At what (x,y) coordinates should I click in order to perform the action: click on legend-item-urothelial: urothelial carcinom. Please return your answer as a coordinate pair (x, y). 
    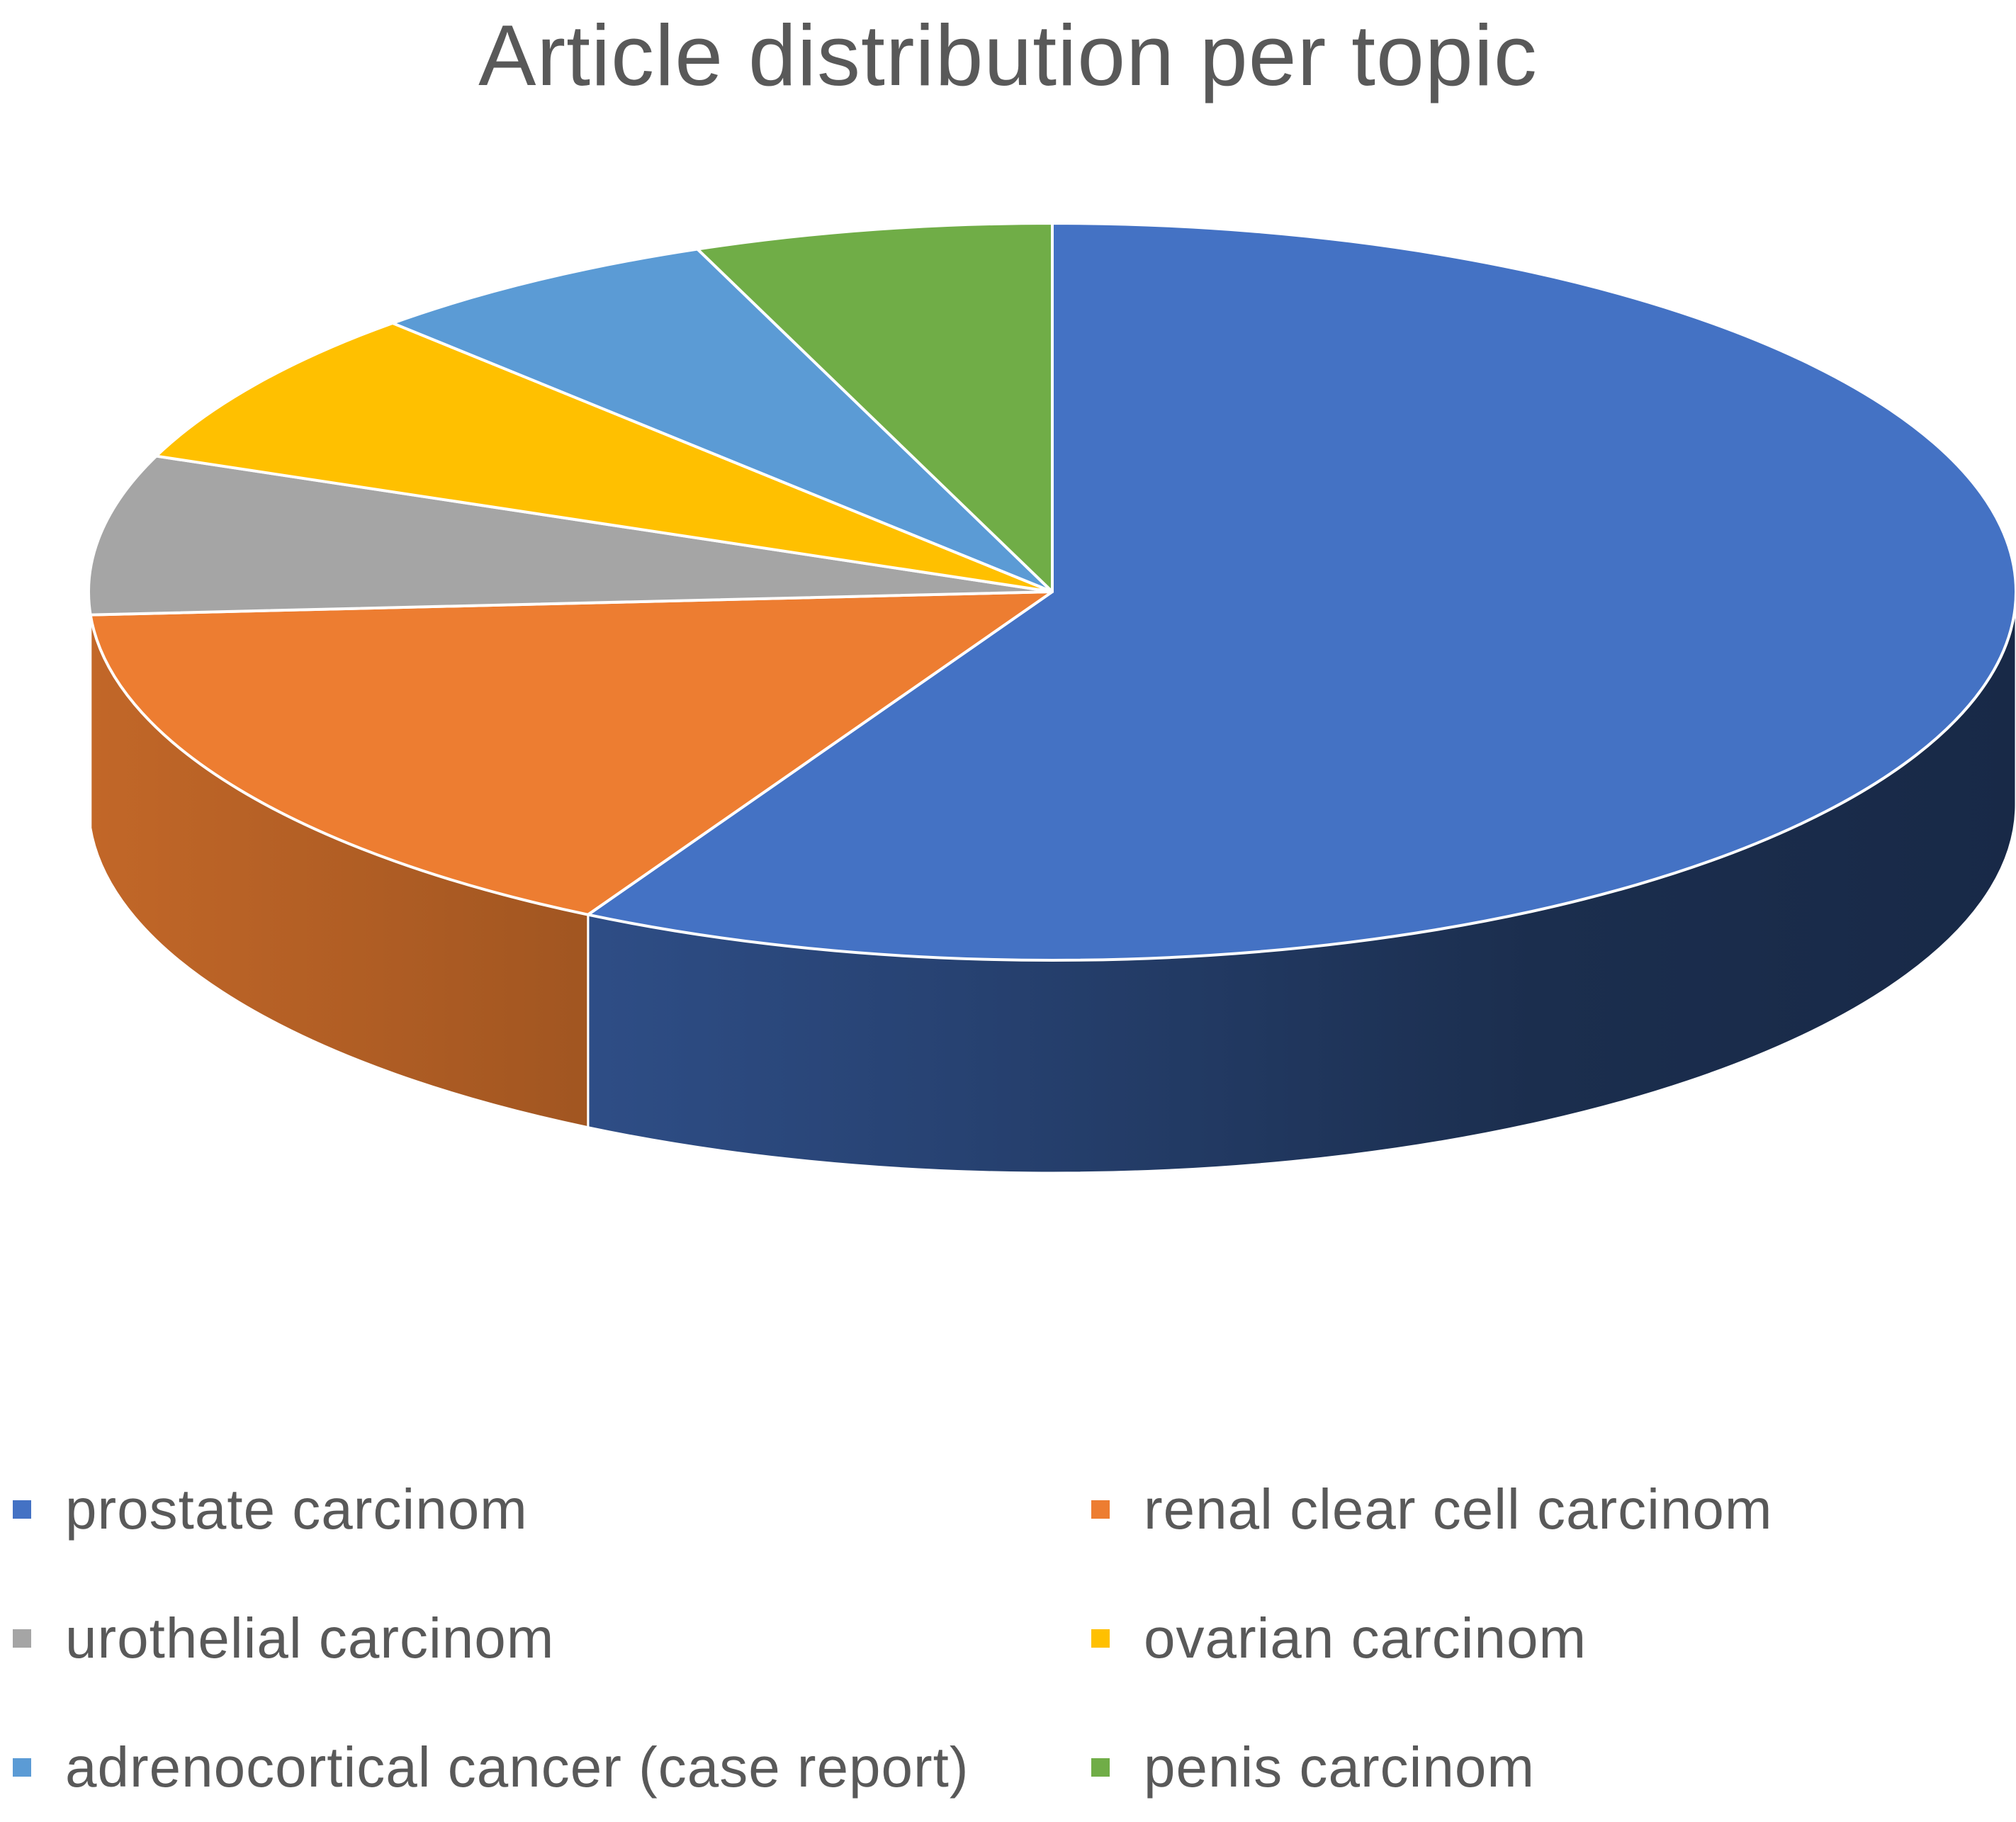
    Looking at the image, I should click on (283, 1638).